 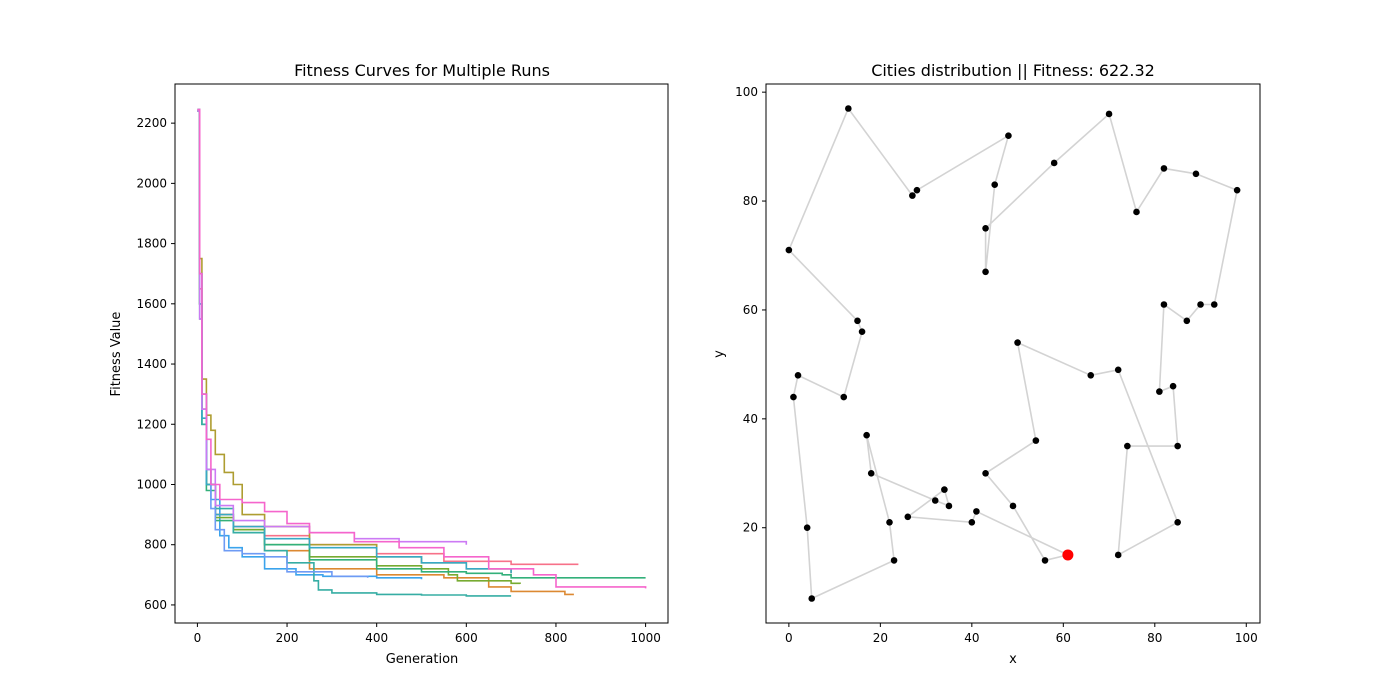 What do you see at coordinates (1021, 634) in the screenshot?
I see `cities-x-ticks: 0 20 40 60 80 100` at bounding box center [1021, 634].